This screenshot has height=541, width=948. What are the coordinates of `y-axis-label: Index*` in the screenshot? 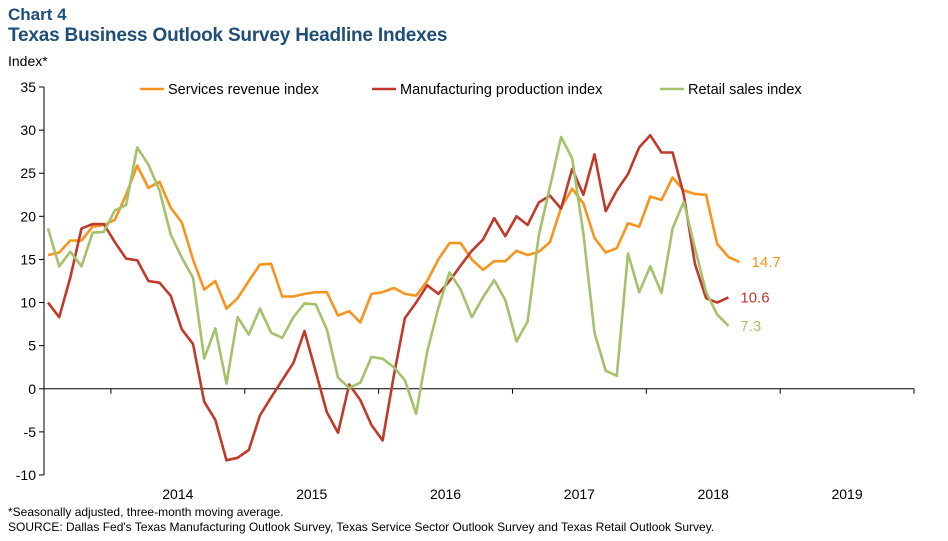 It's located at (28, 61).